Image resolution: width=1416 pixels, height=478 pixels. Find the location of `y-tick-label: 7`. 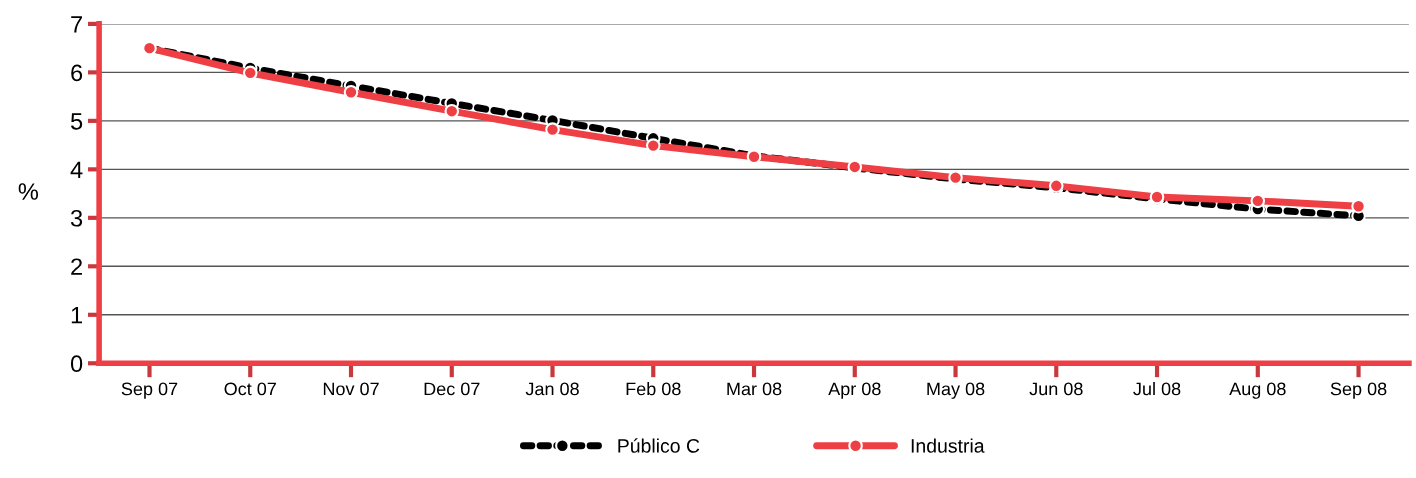

y-tick-label: 7 is located at coordinates (76, 24).